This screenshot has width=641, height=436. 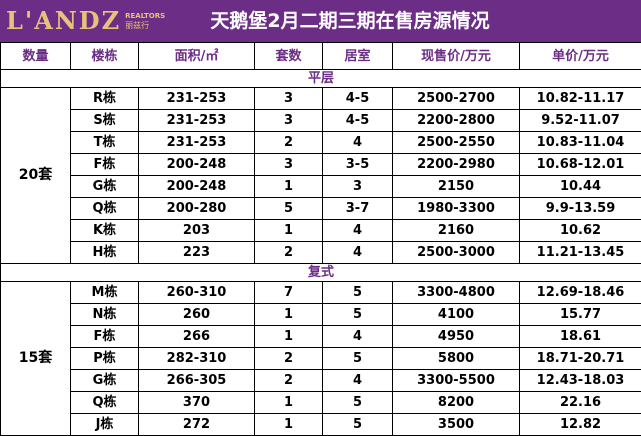 I want to click on unit-price-cell: 9.9-13.59, so click(x=580, y=209).